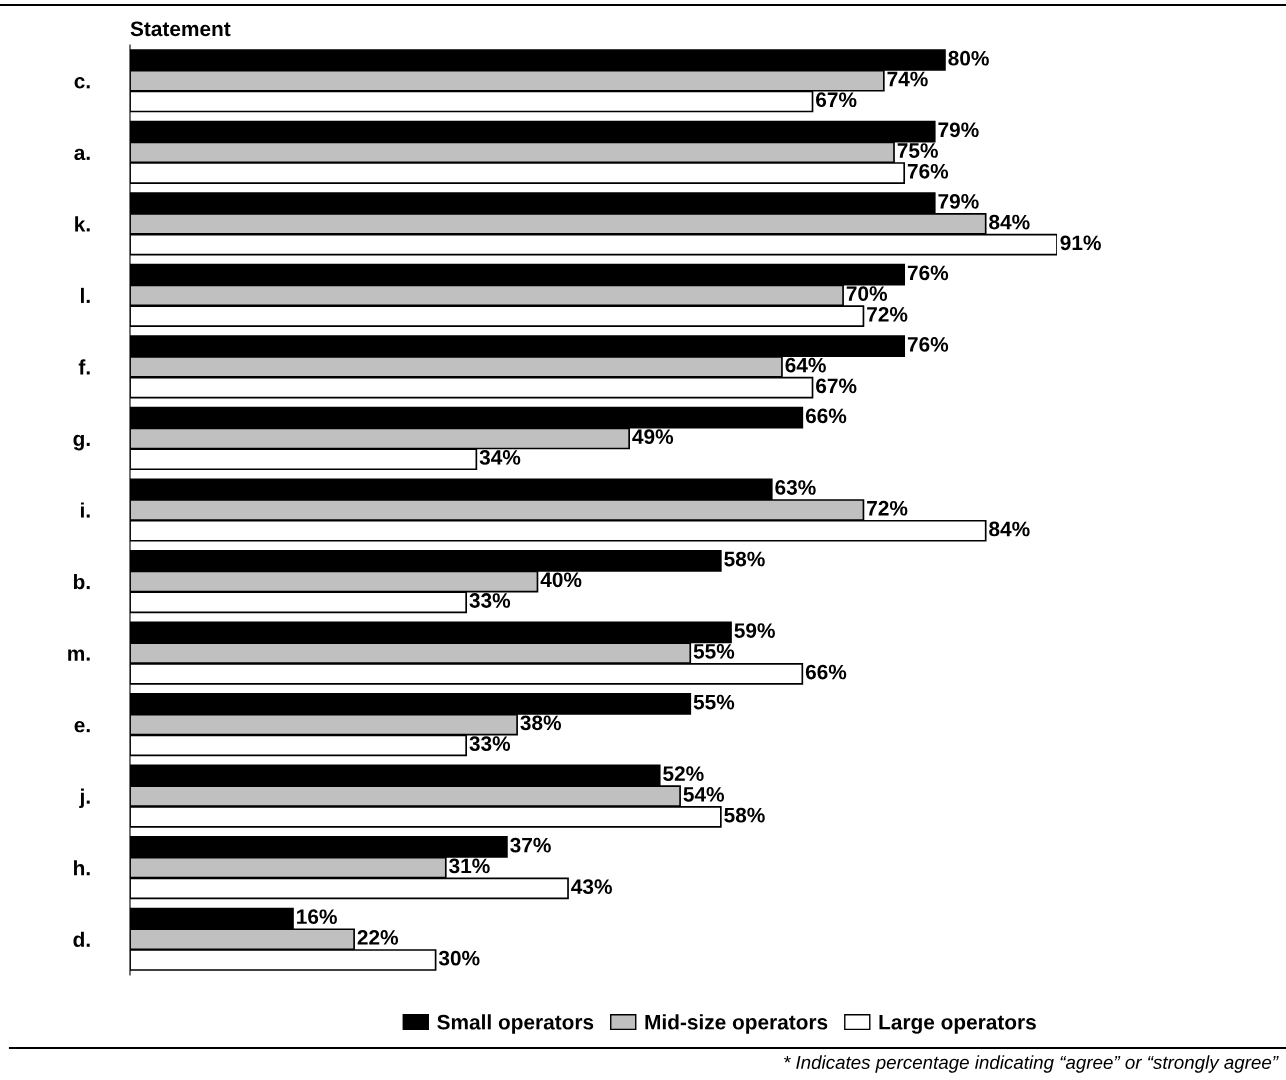  I want to click on y-tick-label: i., so click(85, 510).